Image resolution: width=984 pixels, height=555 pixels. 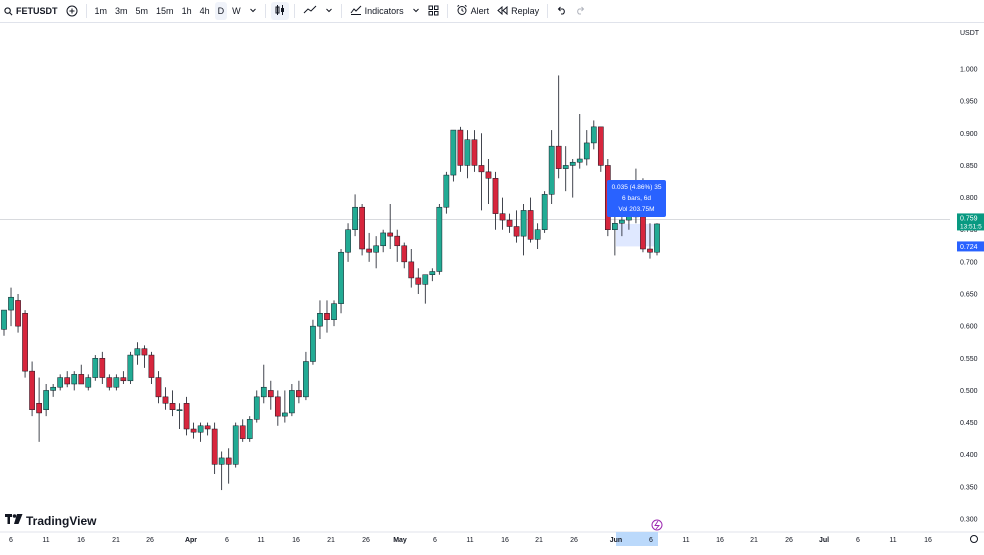 I want to click on line-chart-icon, so click(x=310, y=11).